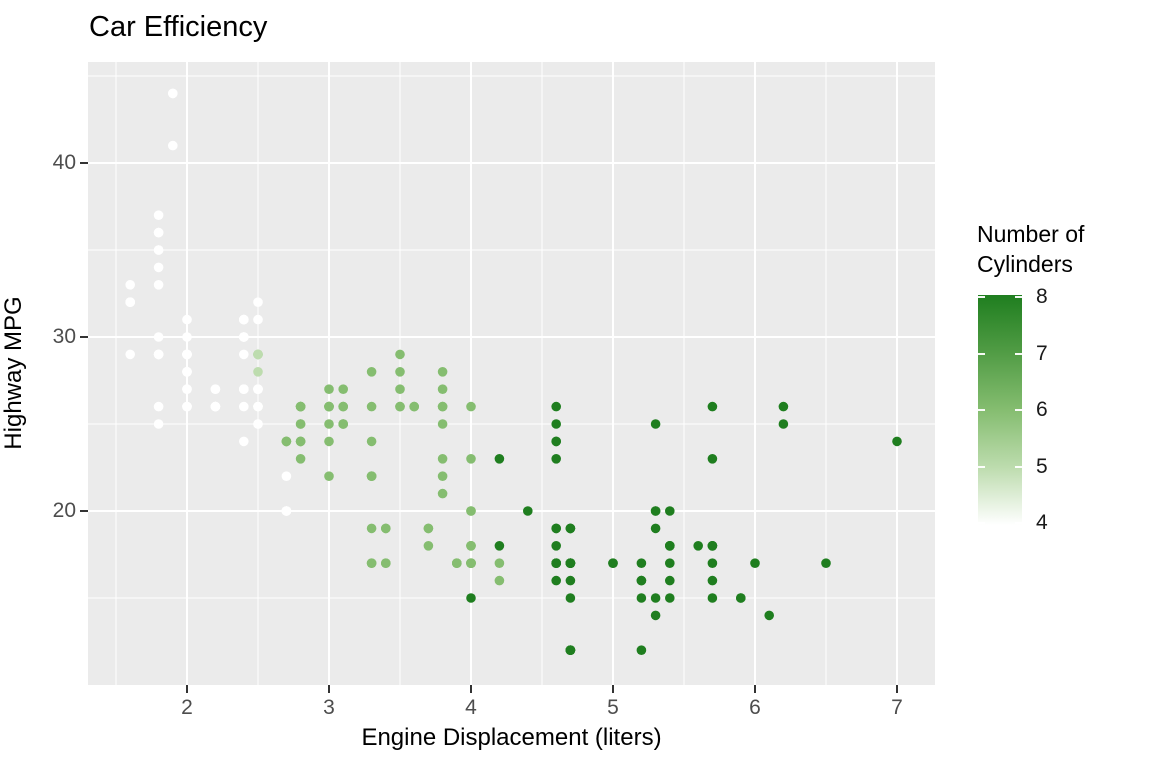  What do you see at coordinates (1042, 353) in the screenshot?
I see `legend-tick-label: 7` at bounding box center [1042, 353].